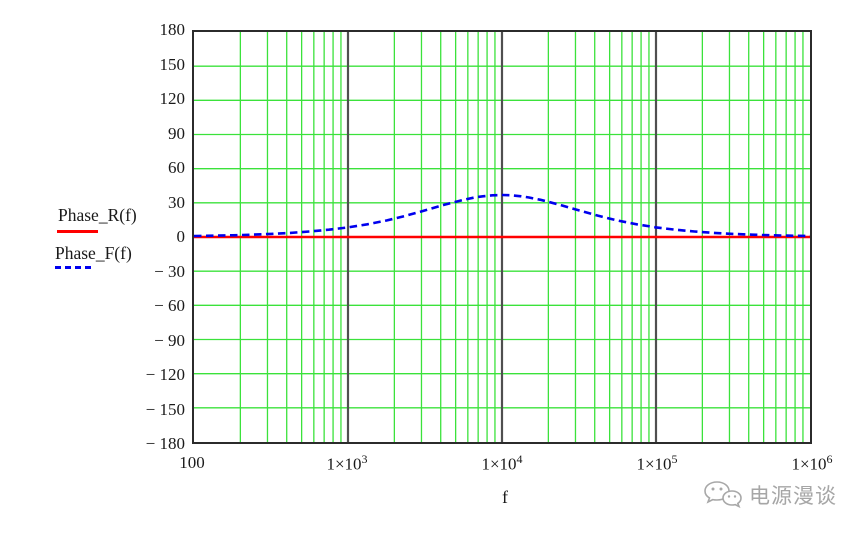 The height and width of the screenshot is (534, 863). What do you see at coordinates (793, 496) in the screenshot?
I see `watermark-text: 电源漫谈` at bounding box center [793, 496].